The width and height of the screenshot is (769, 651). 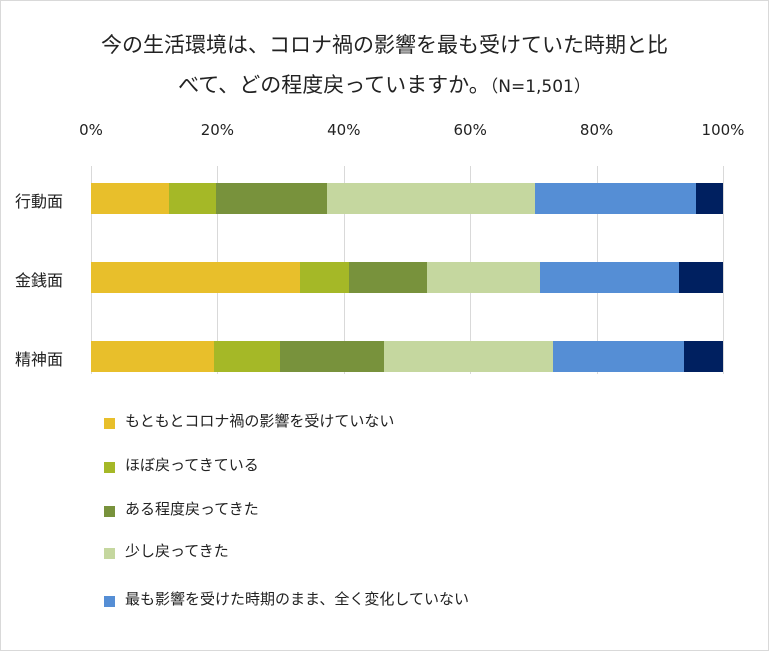 I want to click on chart-title-line1: 今の生活環境は、コロナ禍の影響を最も受けていた時期と比, so click(x=384, y=45).